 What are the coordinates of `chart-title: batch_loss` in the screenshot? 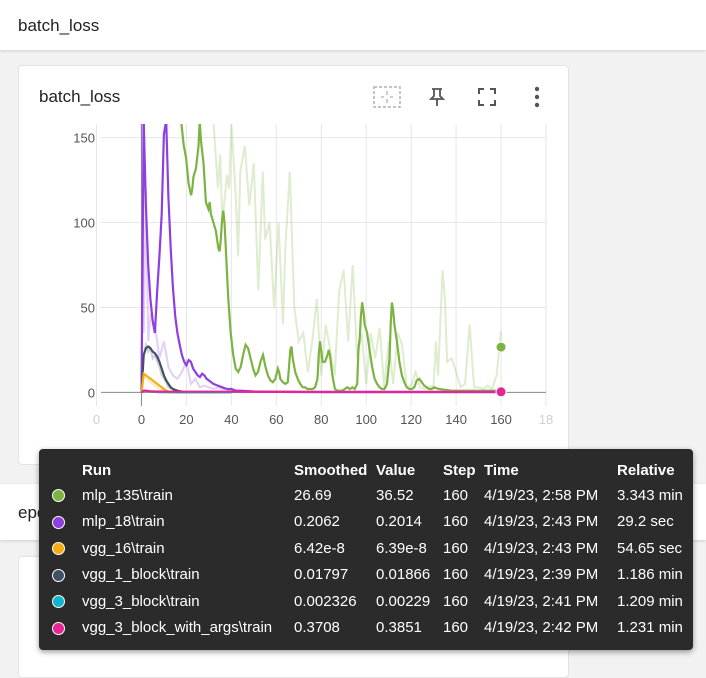 It's located at (80, 96).